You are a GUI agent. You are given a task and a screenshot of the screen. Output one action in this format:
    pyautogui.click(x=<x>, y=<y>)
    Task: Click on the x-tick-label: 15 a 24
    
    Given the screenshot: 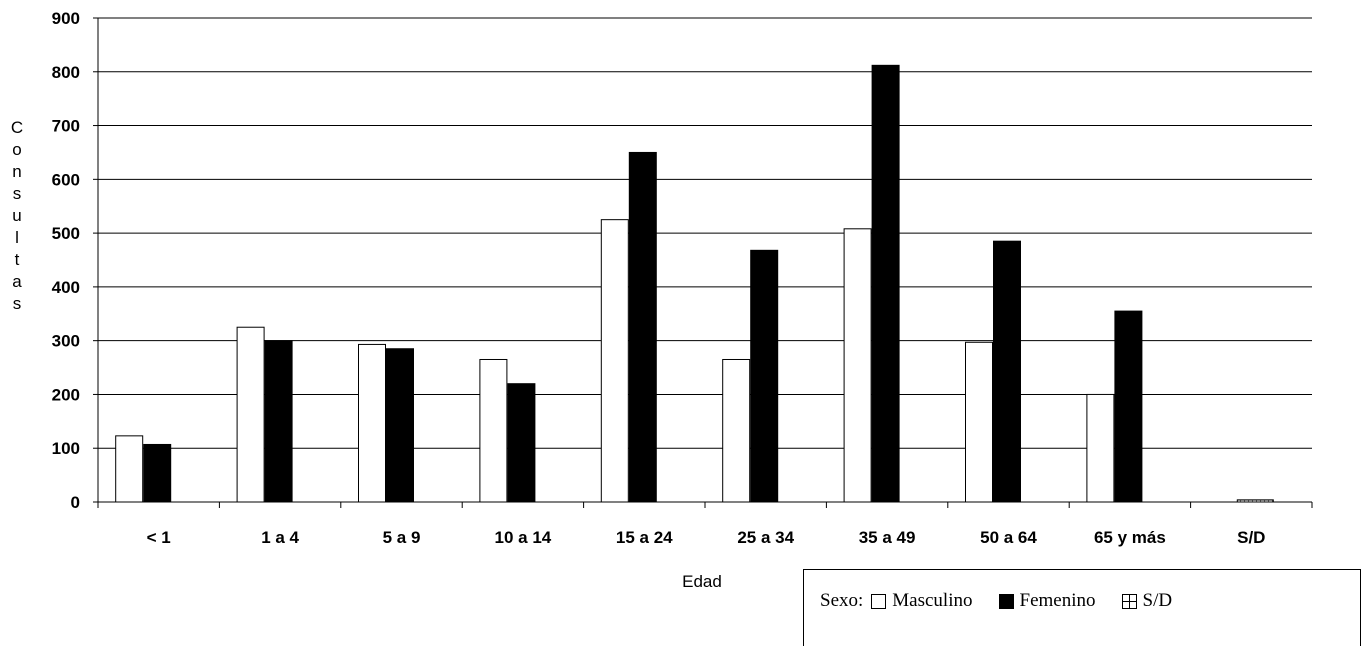 What is the action you would take?
    pyautogui.click(x=644, y=537)
    